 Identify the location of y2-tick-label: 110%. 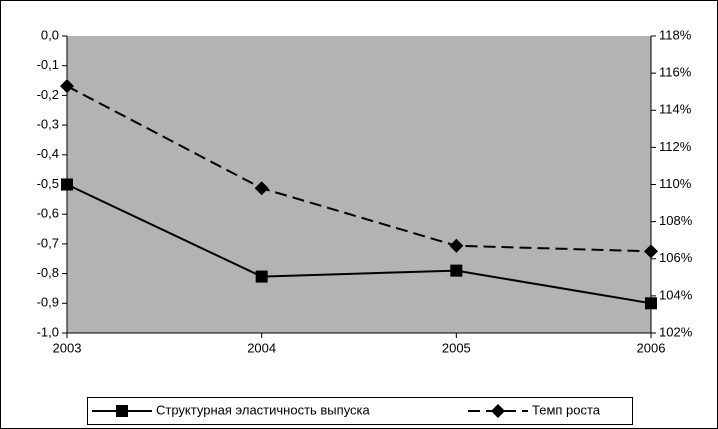
(675, 183).